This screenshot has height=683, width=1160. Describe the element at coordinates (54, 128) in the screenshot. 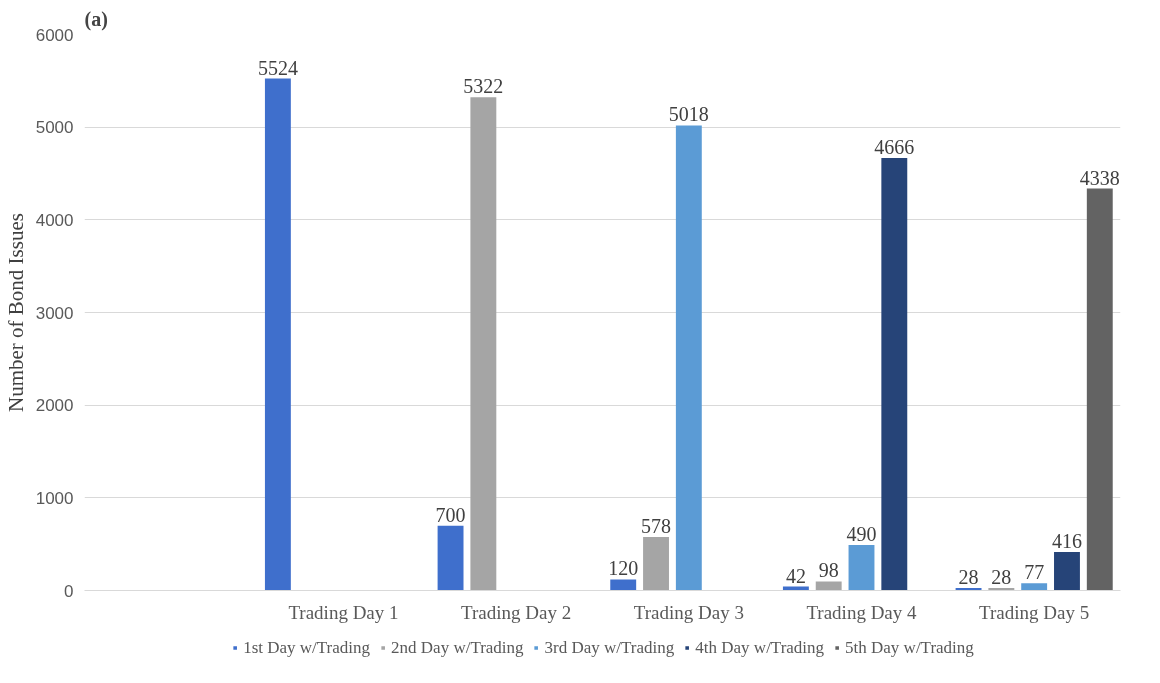

I see `y-tick-label: 5000` at that location.